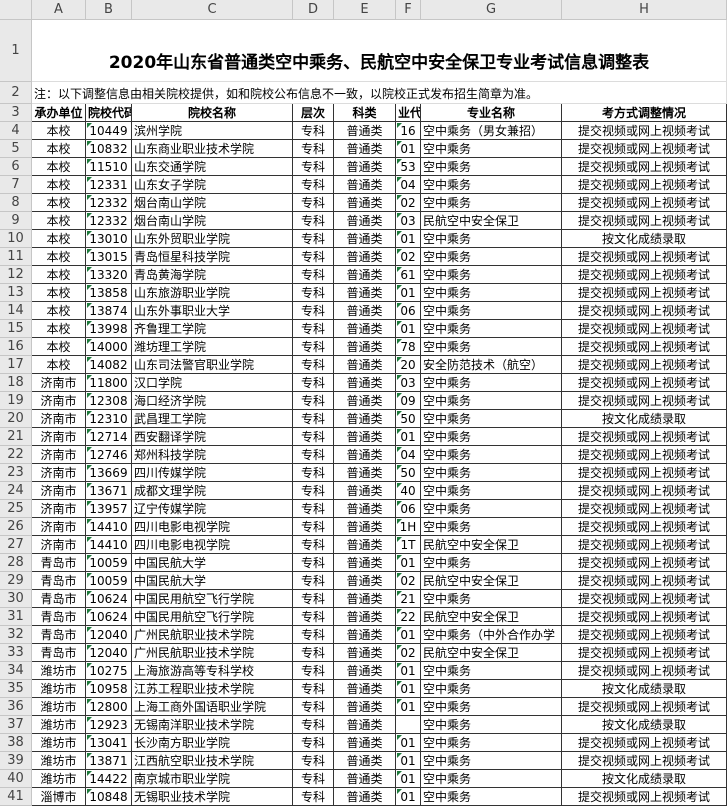 The image size is (727, 808). What do you see at coordinates (16, 93) in the screenshot?
I see `row-number: 2` at bounding box center [16, 93].